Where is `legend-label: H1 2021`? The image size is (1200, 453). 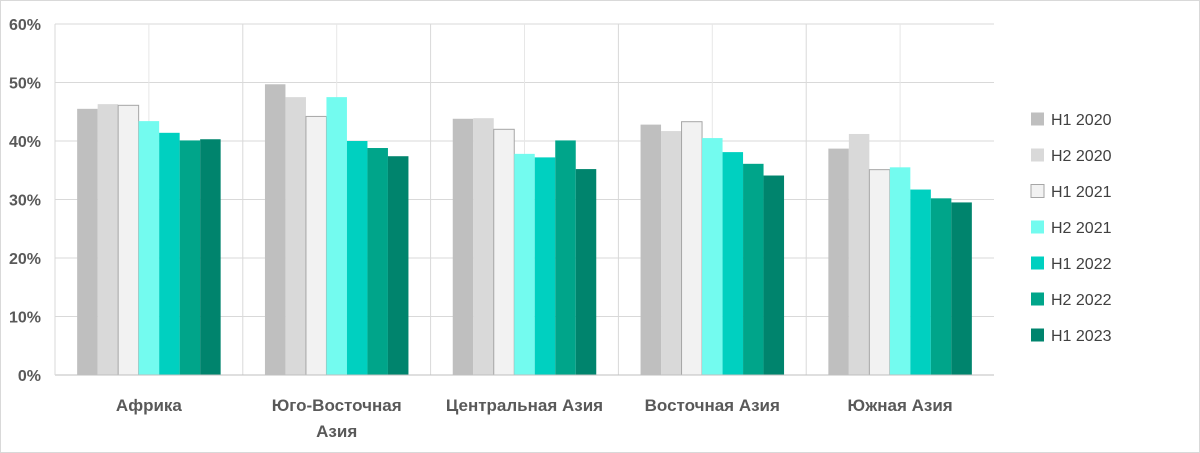
legend-label: H1 2021 is located at coordinates (1081, 192).